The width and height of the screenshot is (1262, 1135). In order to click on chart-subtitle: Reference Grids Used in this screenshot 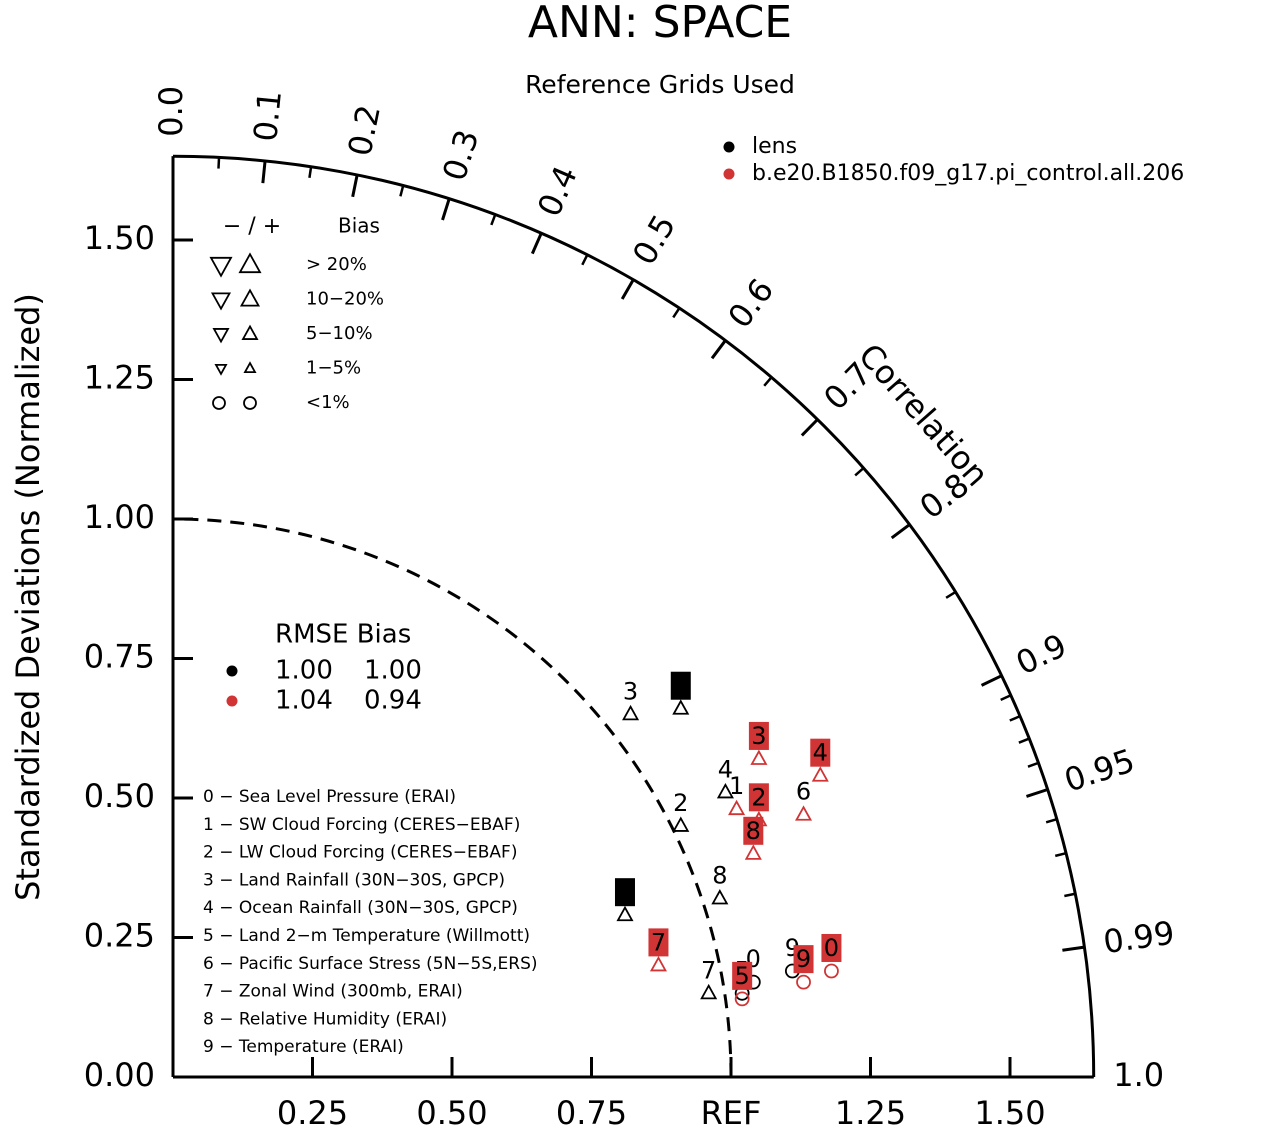, I will do `click(660, 84)`.